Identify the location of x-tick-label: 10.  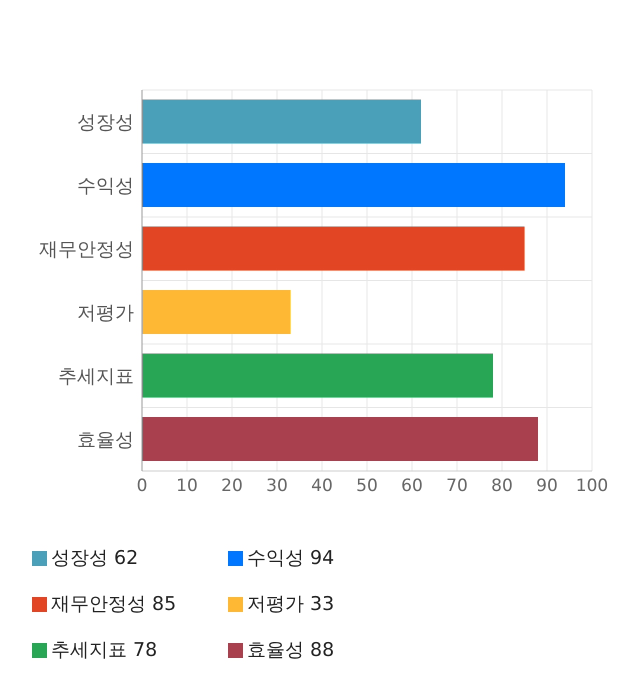
(187, 486).